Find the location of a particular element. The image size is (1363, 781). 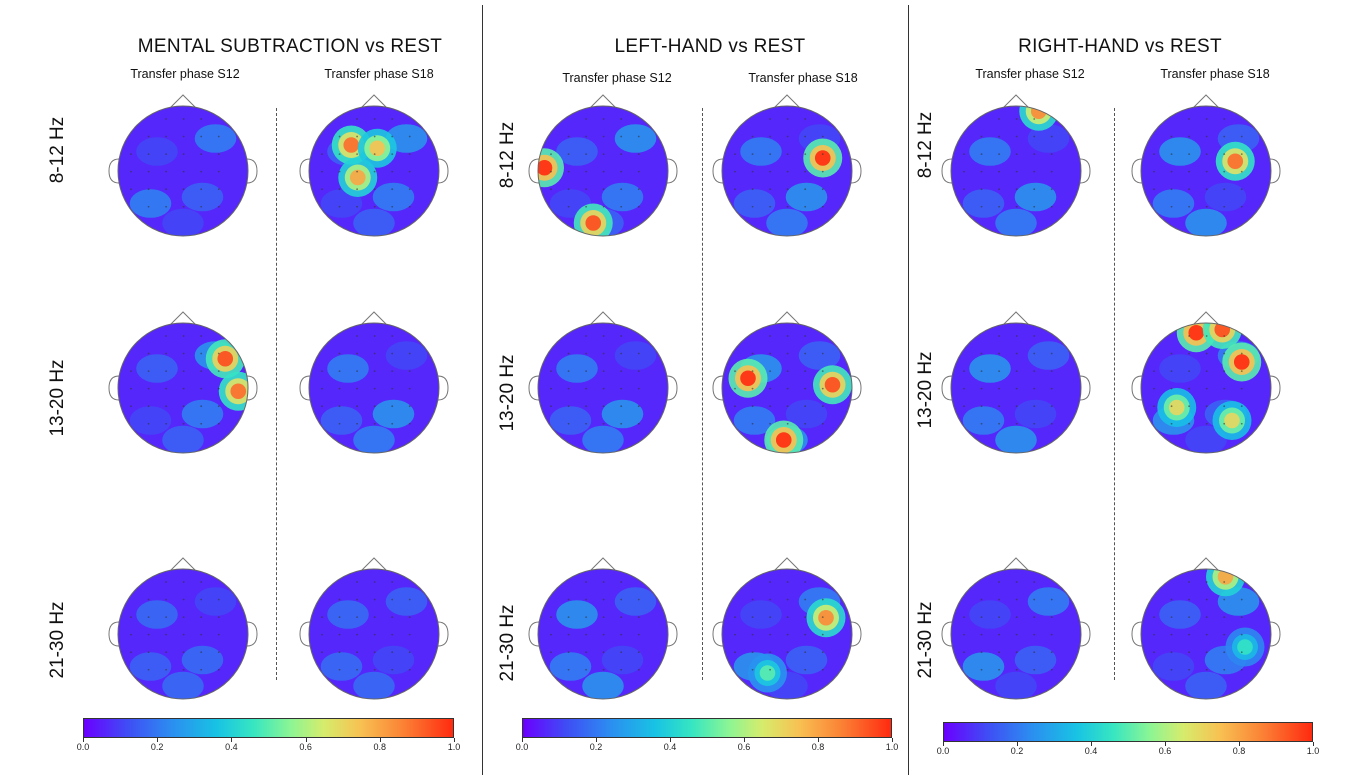

column-separator is located at coordinates (276, 394).